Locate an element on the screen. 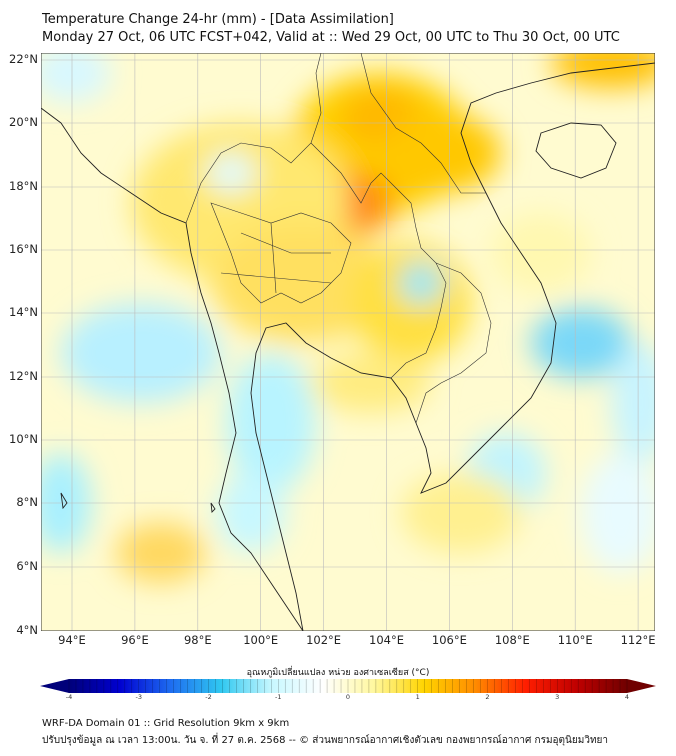 The image size is (676, 756). lon-label: 98°E is located at coordinates (197, 640).